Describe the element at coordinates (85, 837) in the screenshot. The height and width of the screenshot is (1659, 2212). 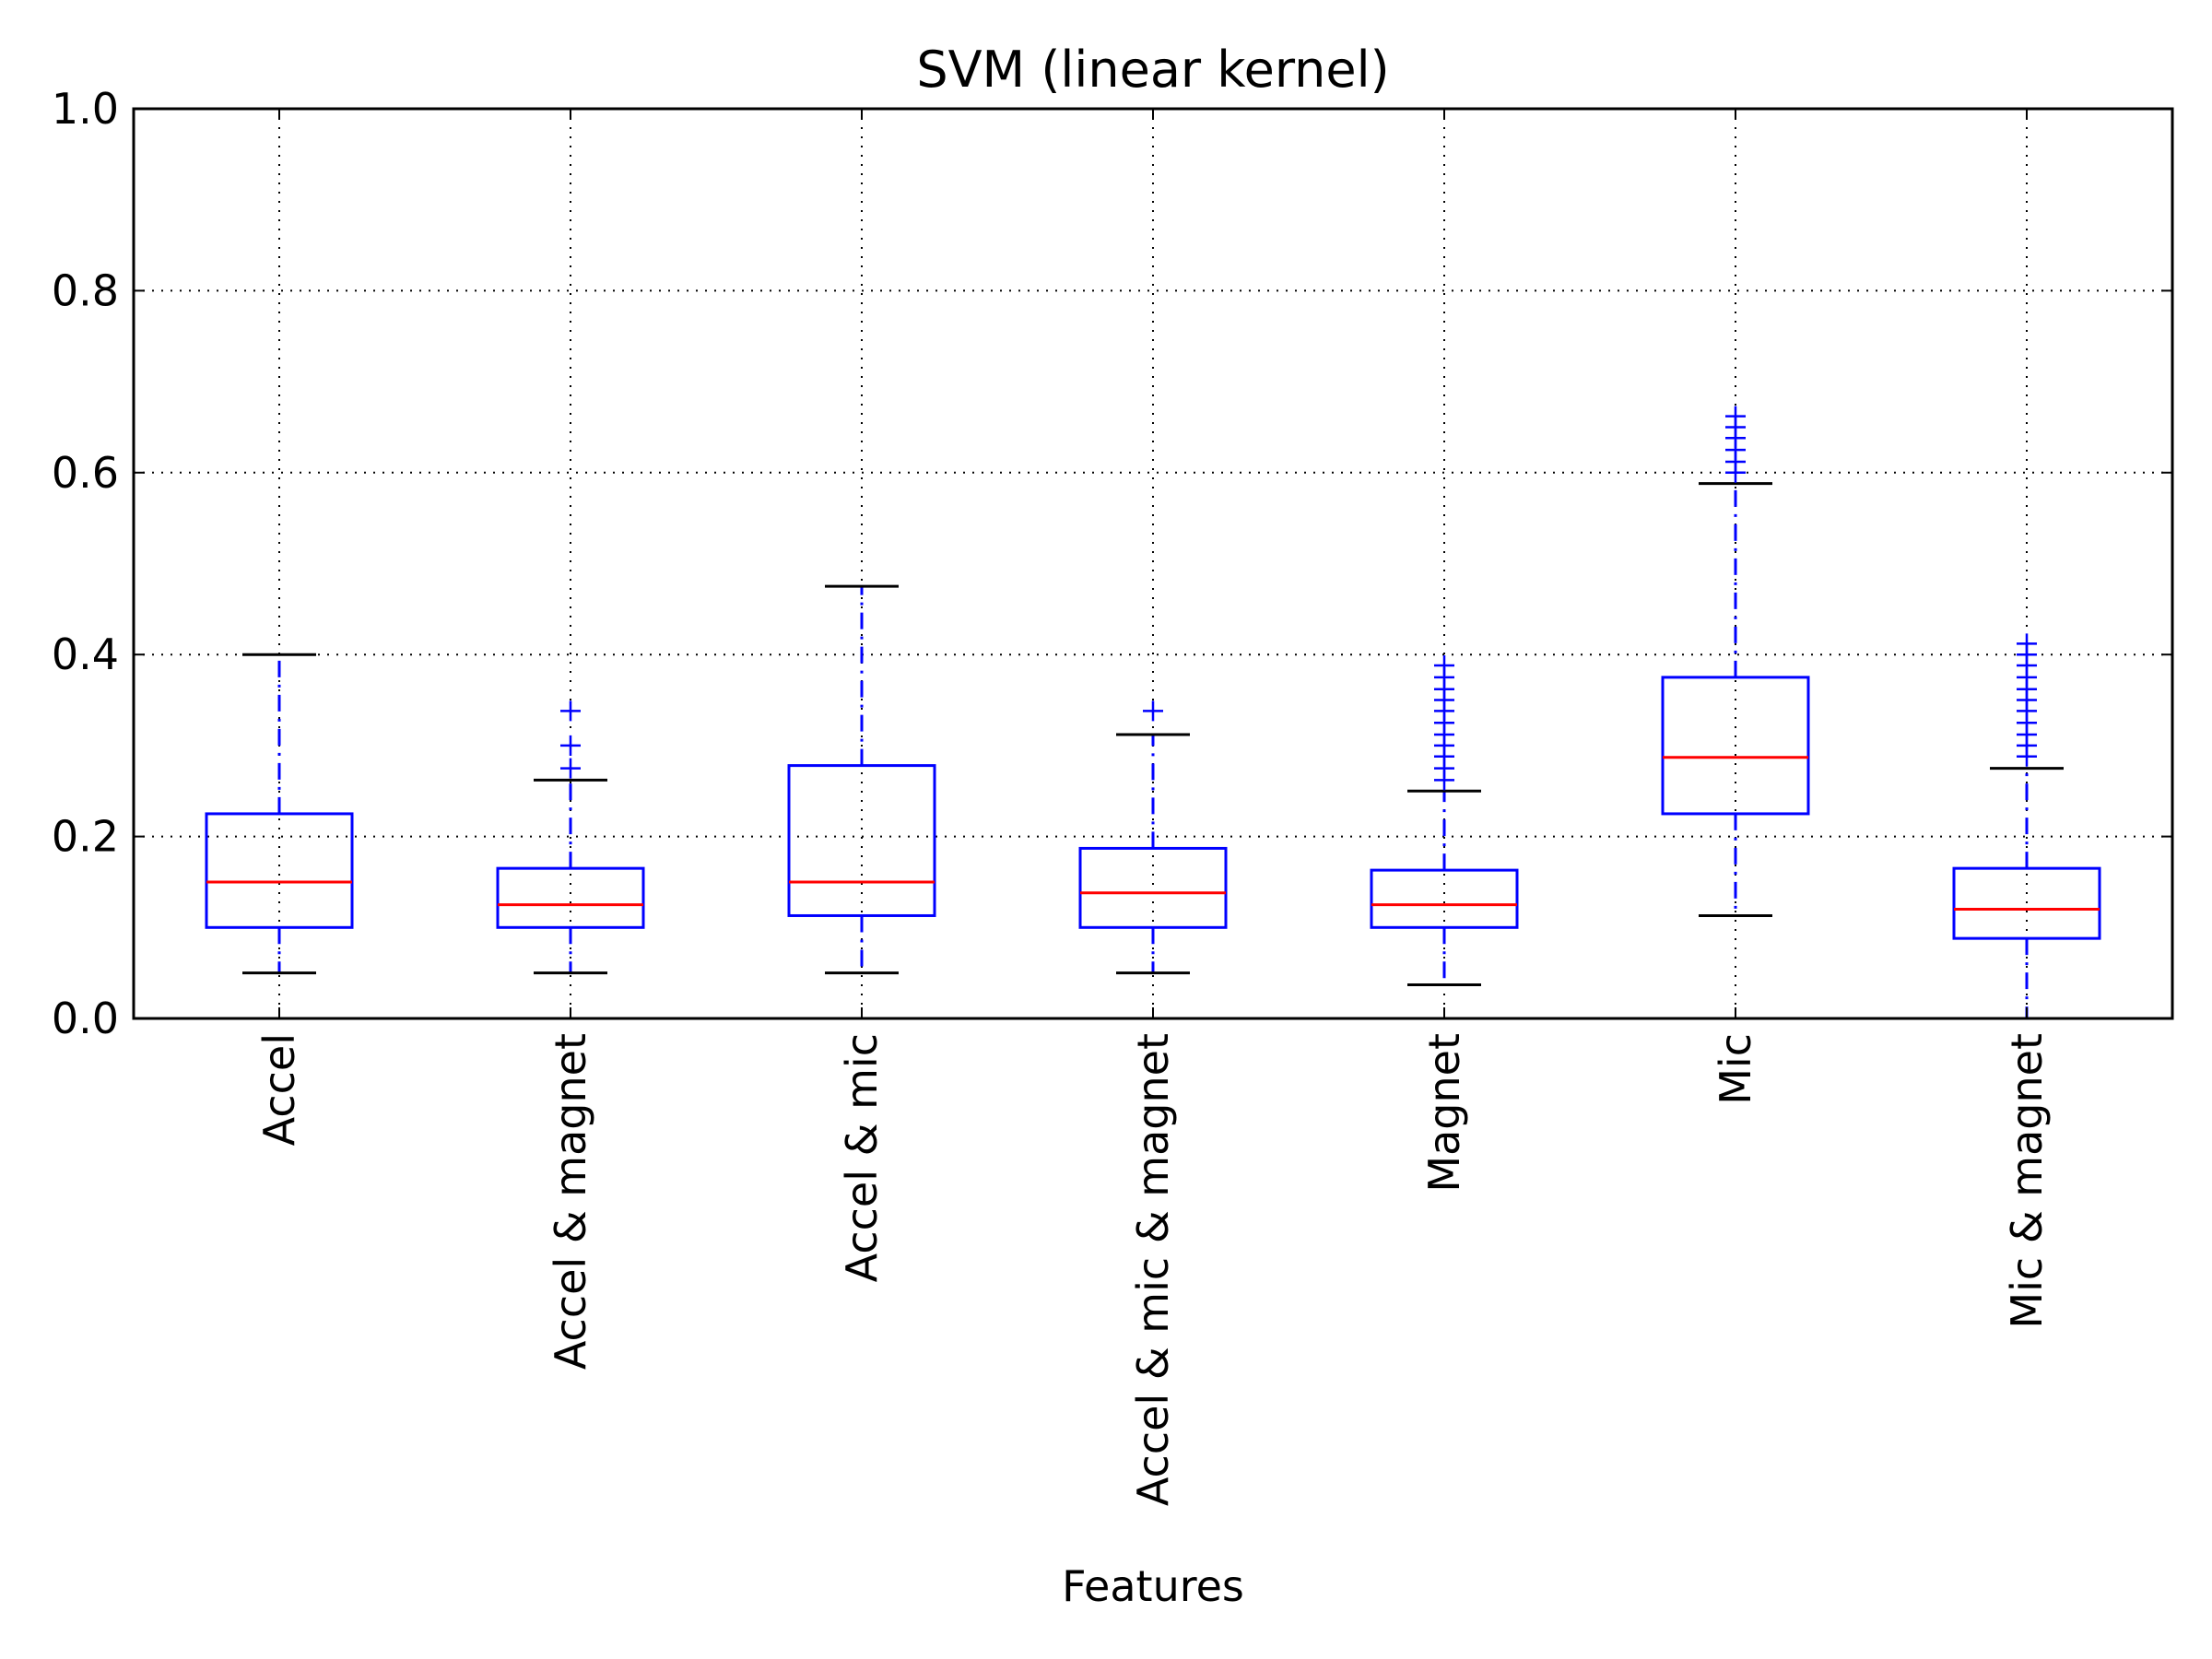
I see `y-tick-label: 0.2` at that location.